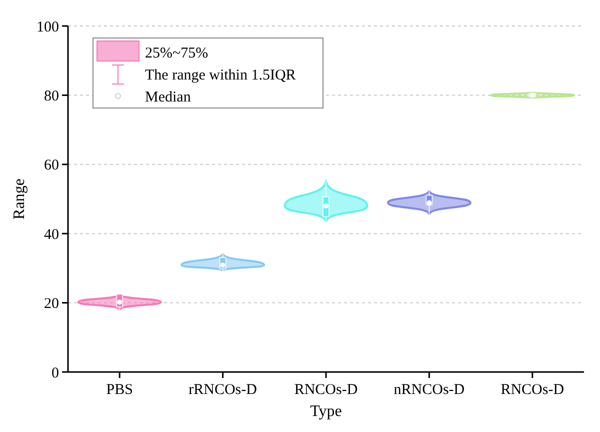 This screenshot has width=600, height=432. What do you see at coordinates (51, 304) in the screenshot?
I see `y-tick-label: 20` at bounding box center [51, 304].